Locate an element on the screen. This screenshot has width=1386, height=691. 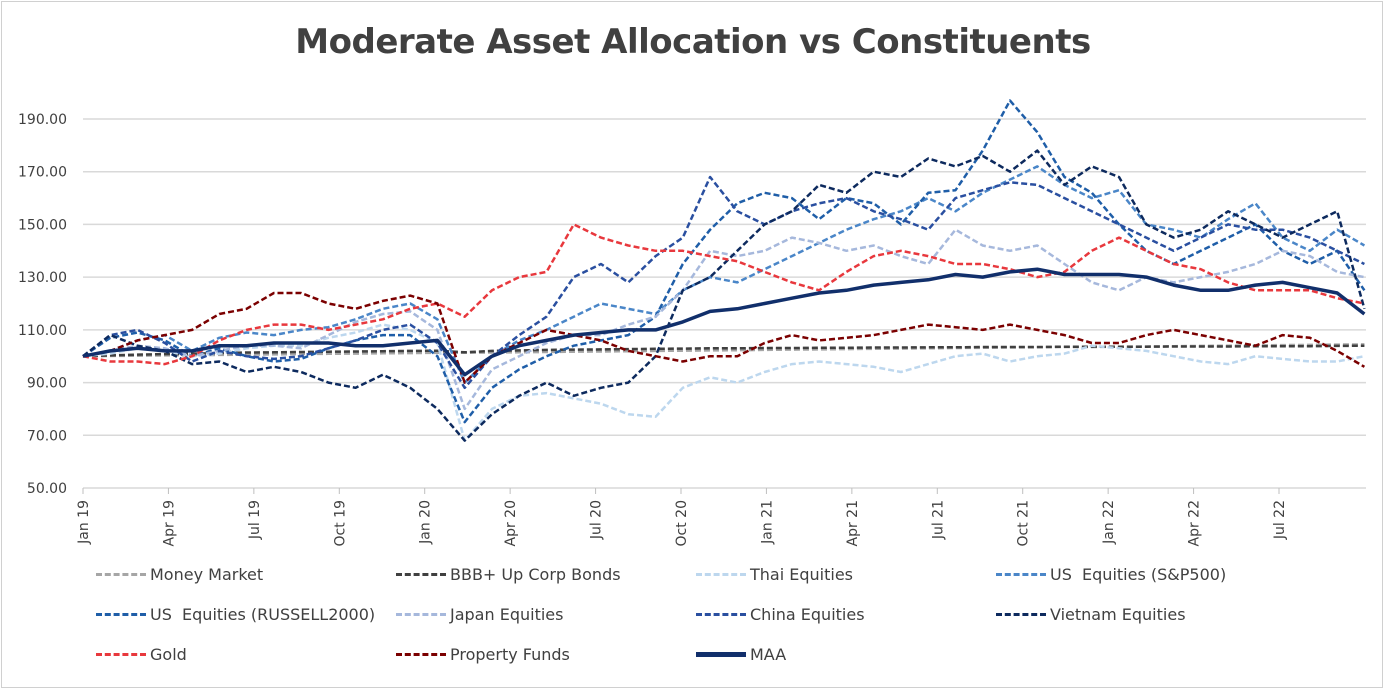
y-tick-label: 90.00 is located at coordinates (47, 384).